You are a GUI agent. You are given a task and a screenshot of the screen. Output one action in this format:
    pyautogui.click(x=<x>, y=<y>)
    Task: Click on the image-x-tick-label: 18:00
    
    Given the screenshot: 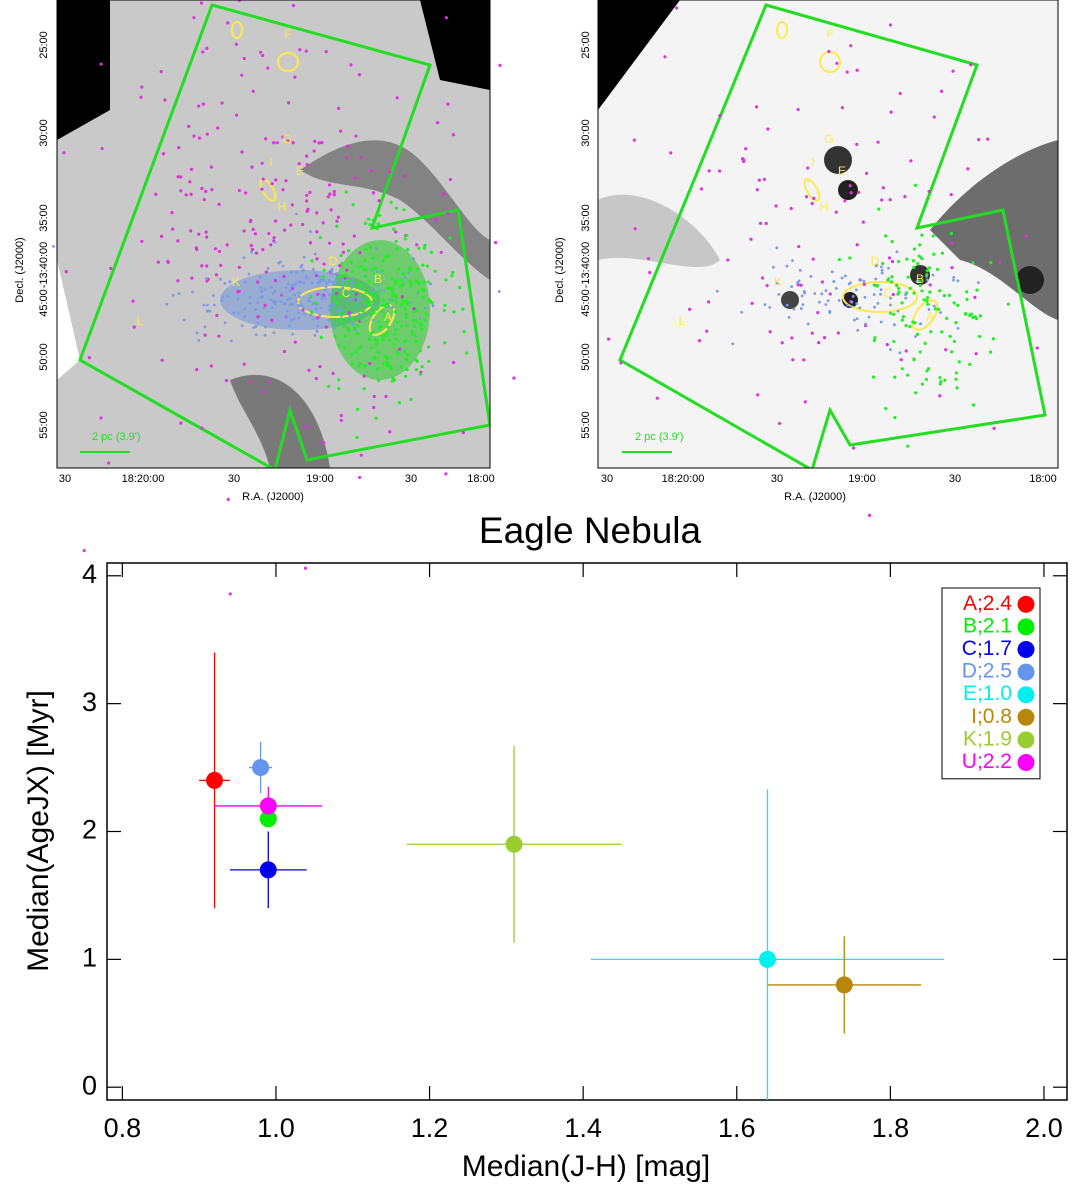 What is the action you would take?
    pyautogui.click(x=1043, y=479)
    